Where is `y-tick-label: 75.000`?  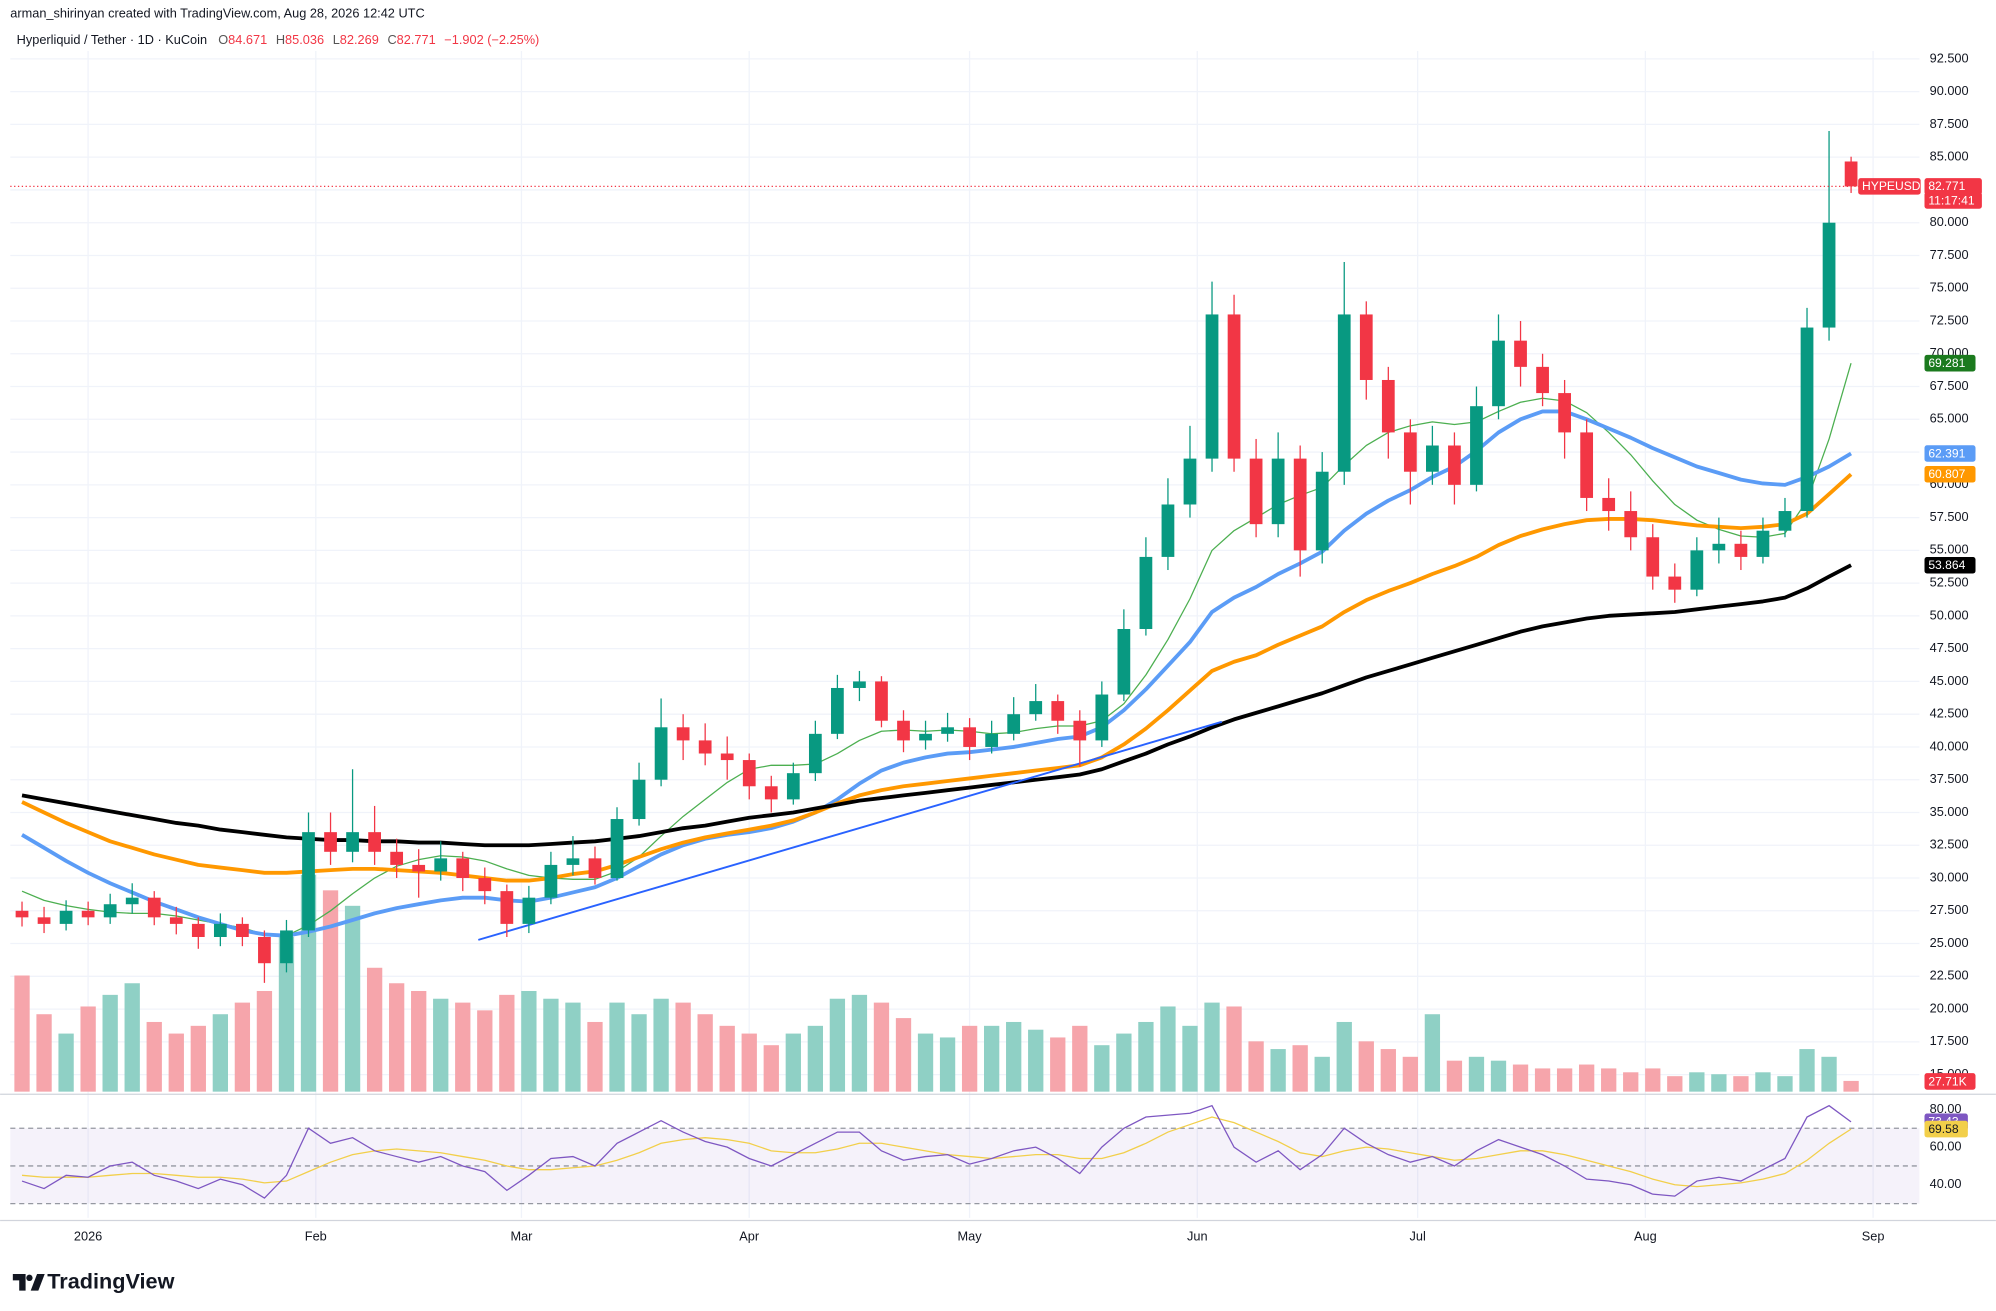
y-tick-label: 75.000 is located at coordinates (1949, 287).